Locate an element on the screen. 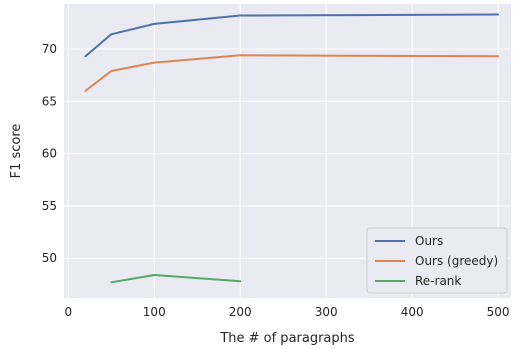 Image resolution: width=514 pixels, height=349 pixels. x-tick-label: 300 is located at coordinates (326, 312).